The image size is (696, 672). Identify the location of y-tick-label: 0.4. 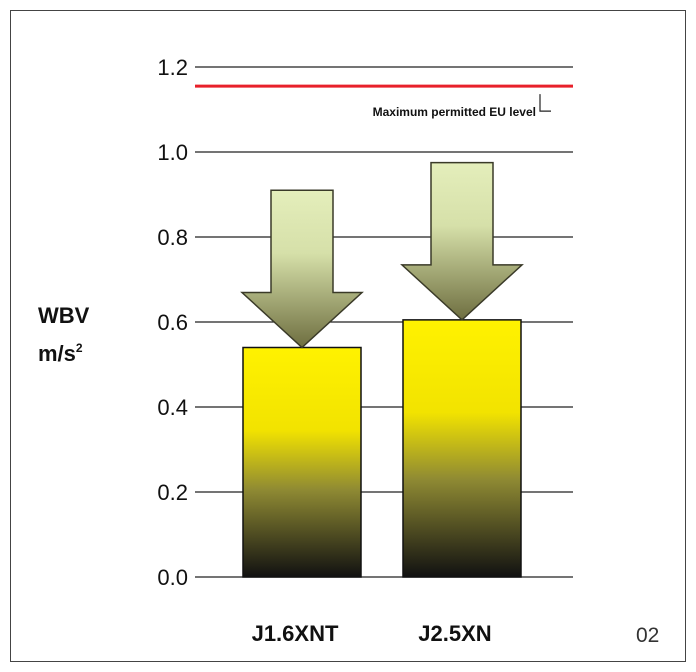
(172, 407).